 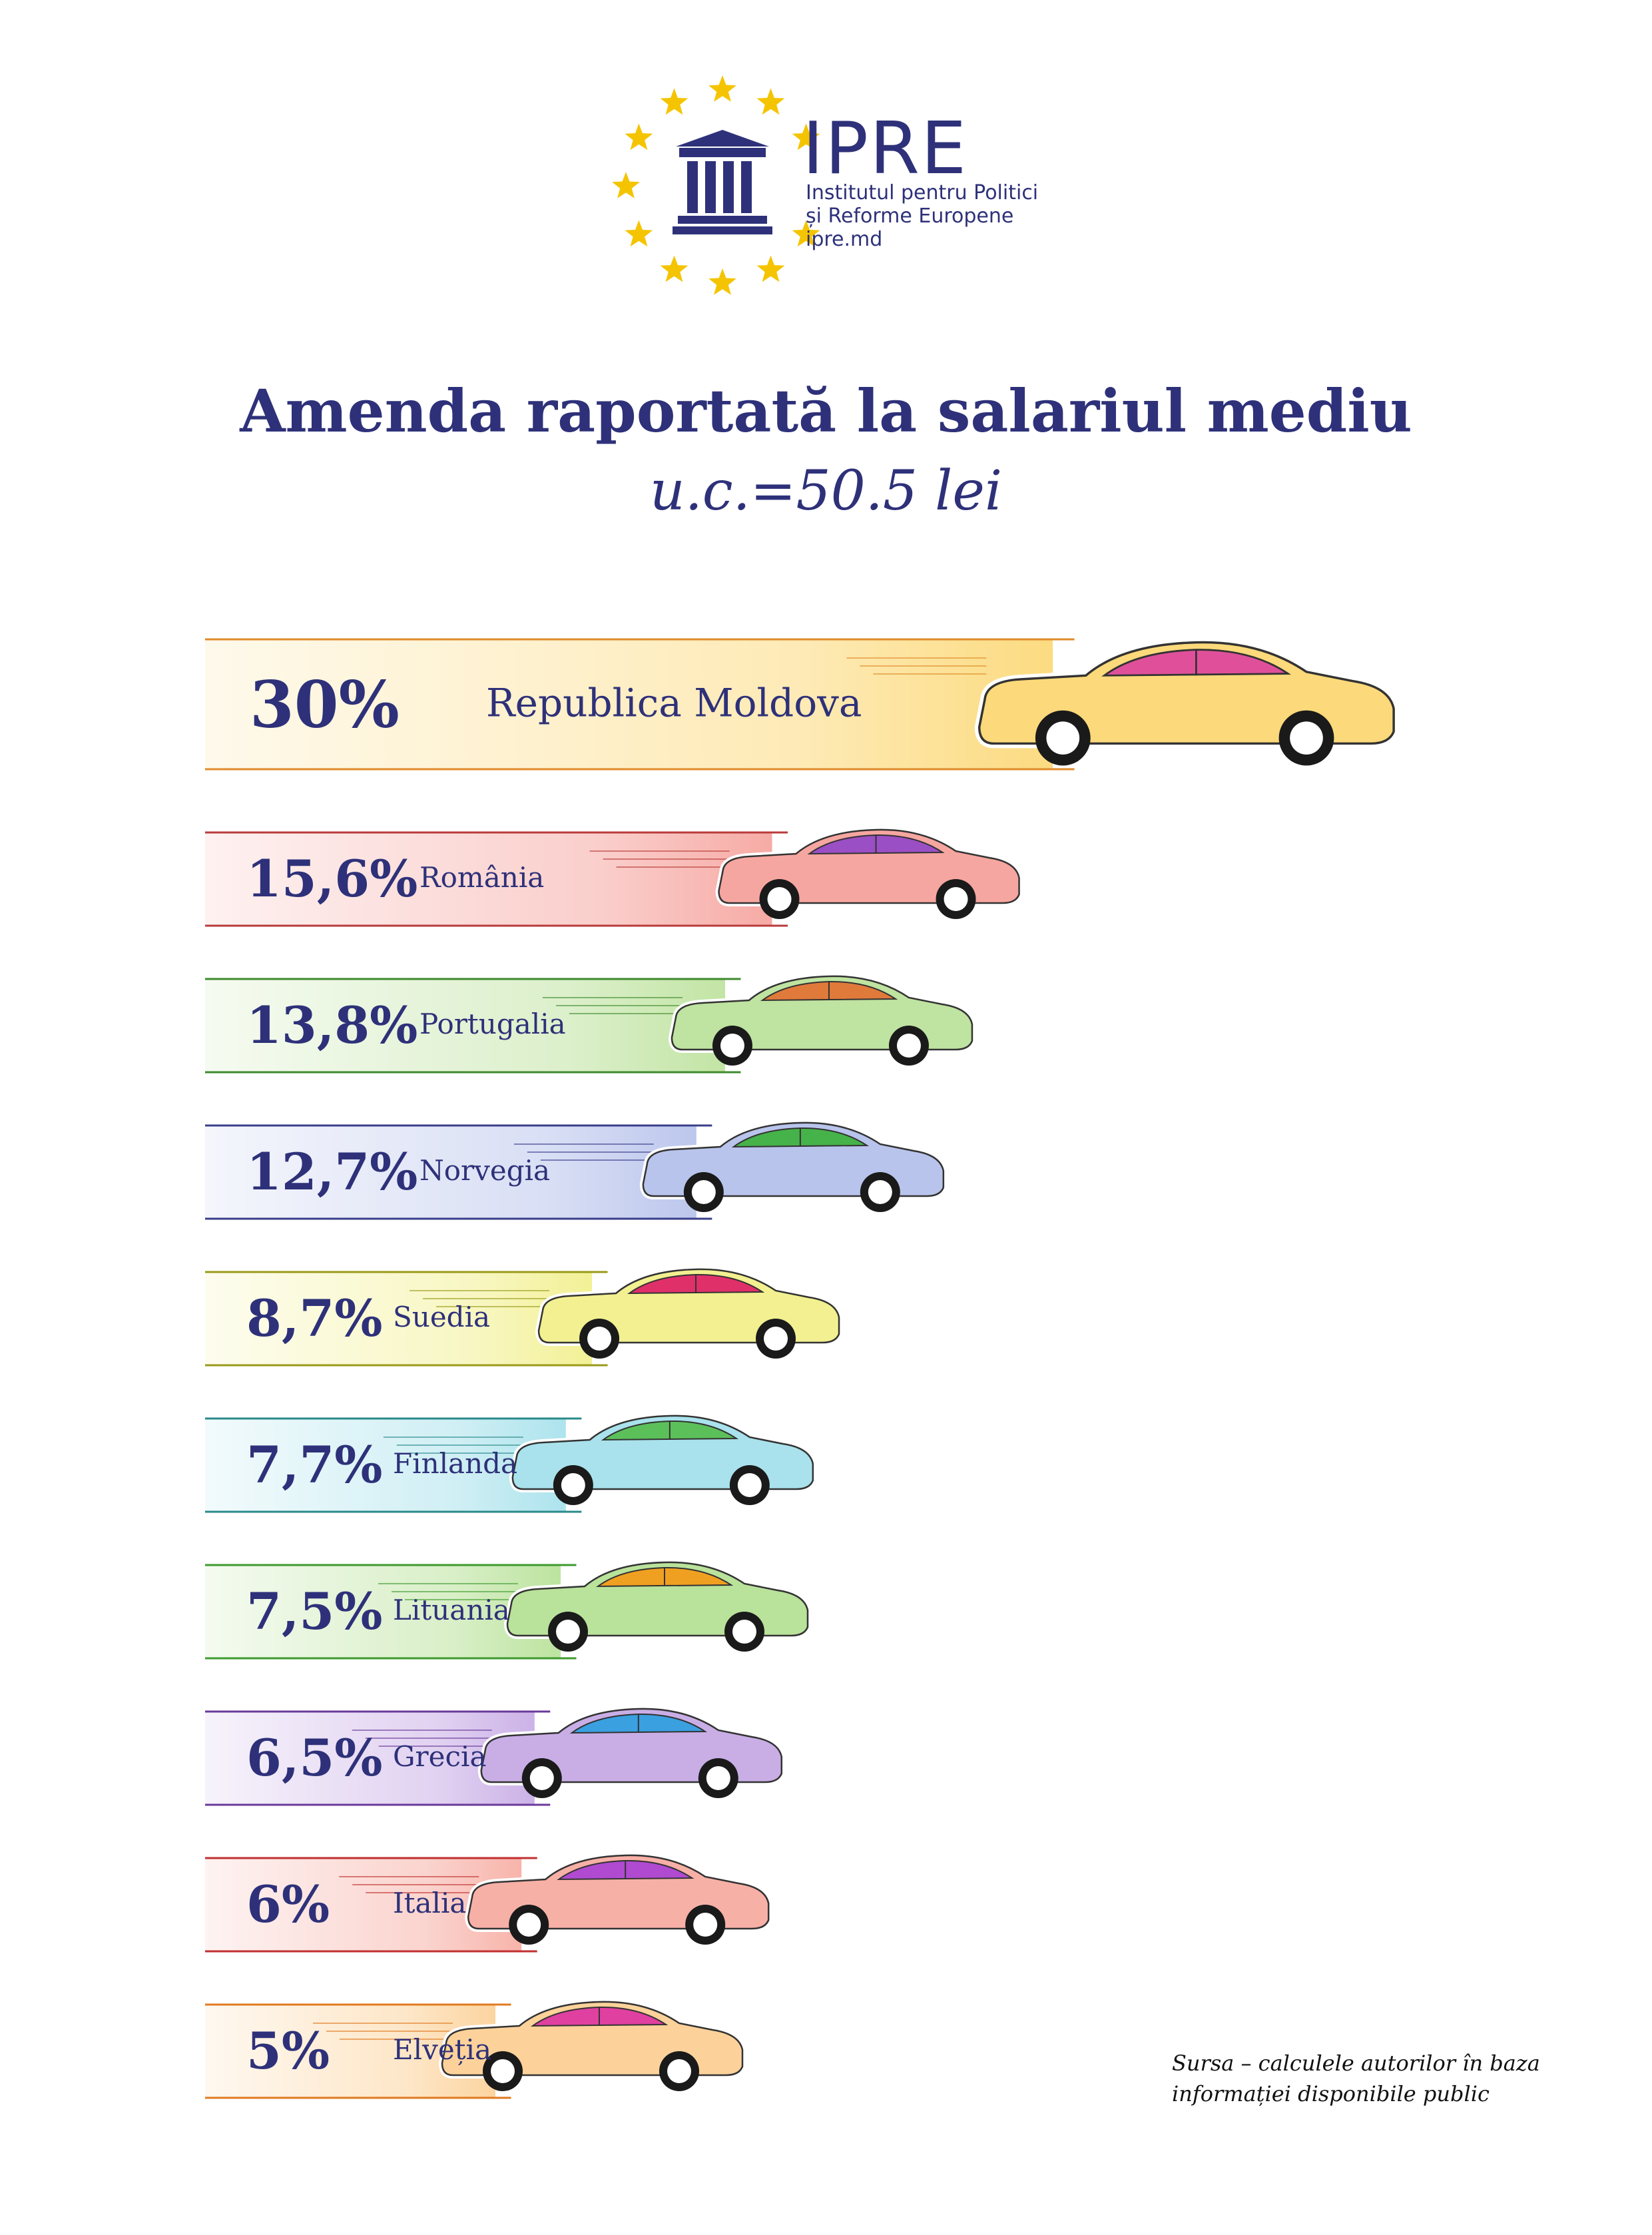 I want to click on category-label: Suedia, so click(x=441, y=1317).